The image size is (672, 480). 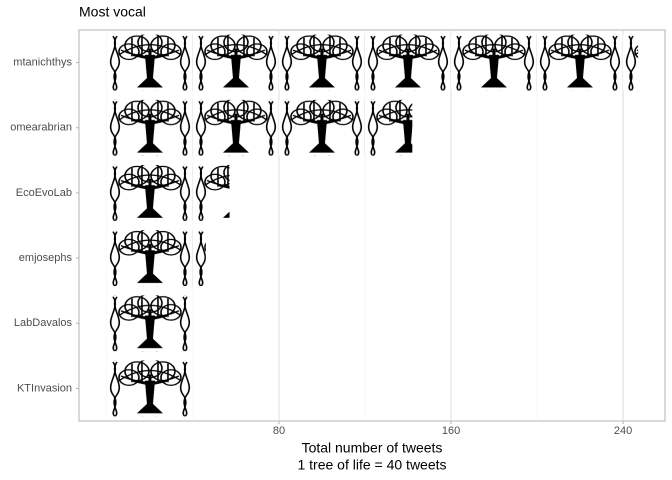 What do you see at coordinates (41, 128) in the screenshot?
I see `y-tick-label: omearabrian` at bounding box center [41, 128].